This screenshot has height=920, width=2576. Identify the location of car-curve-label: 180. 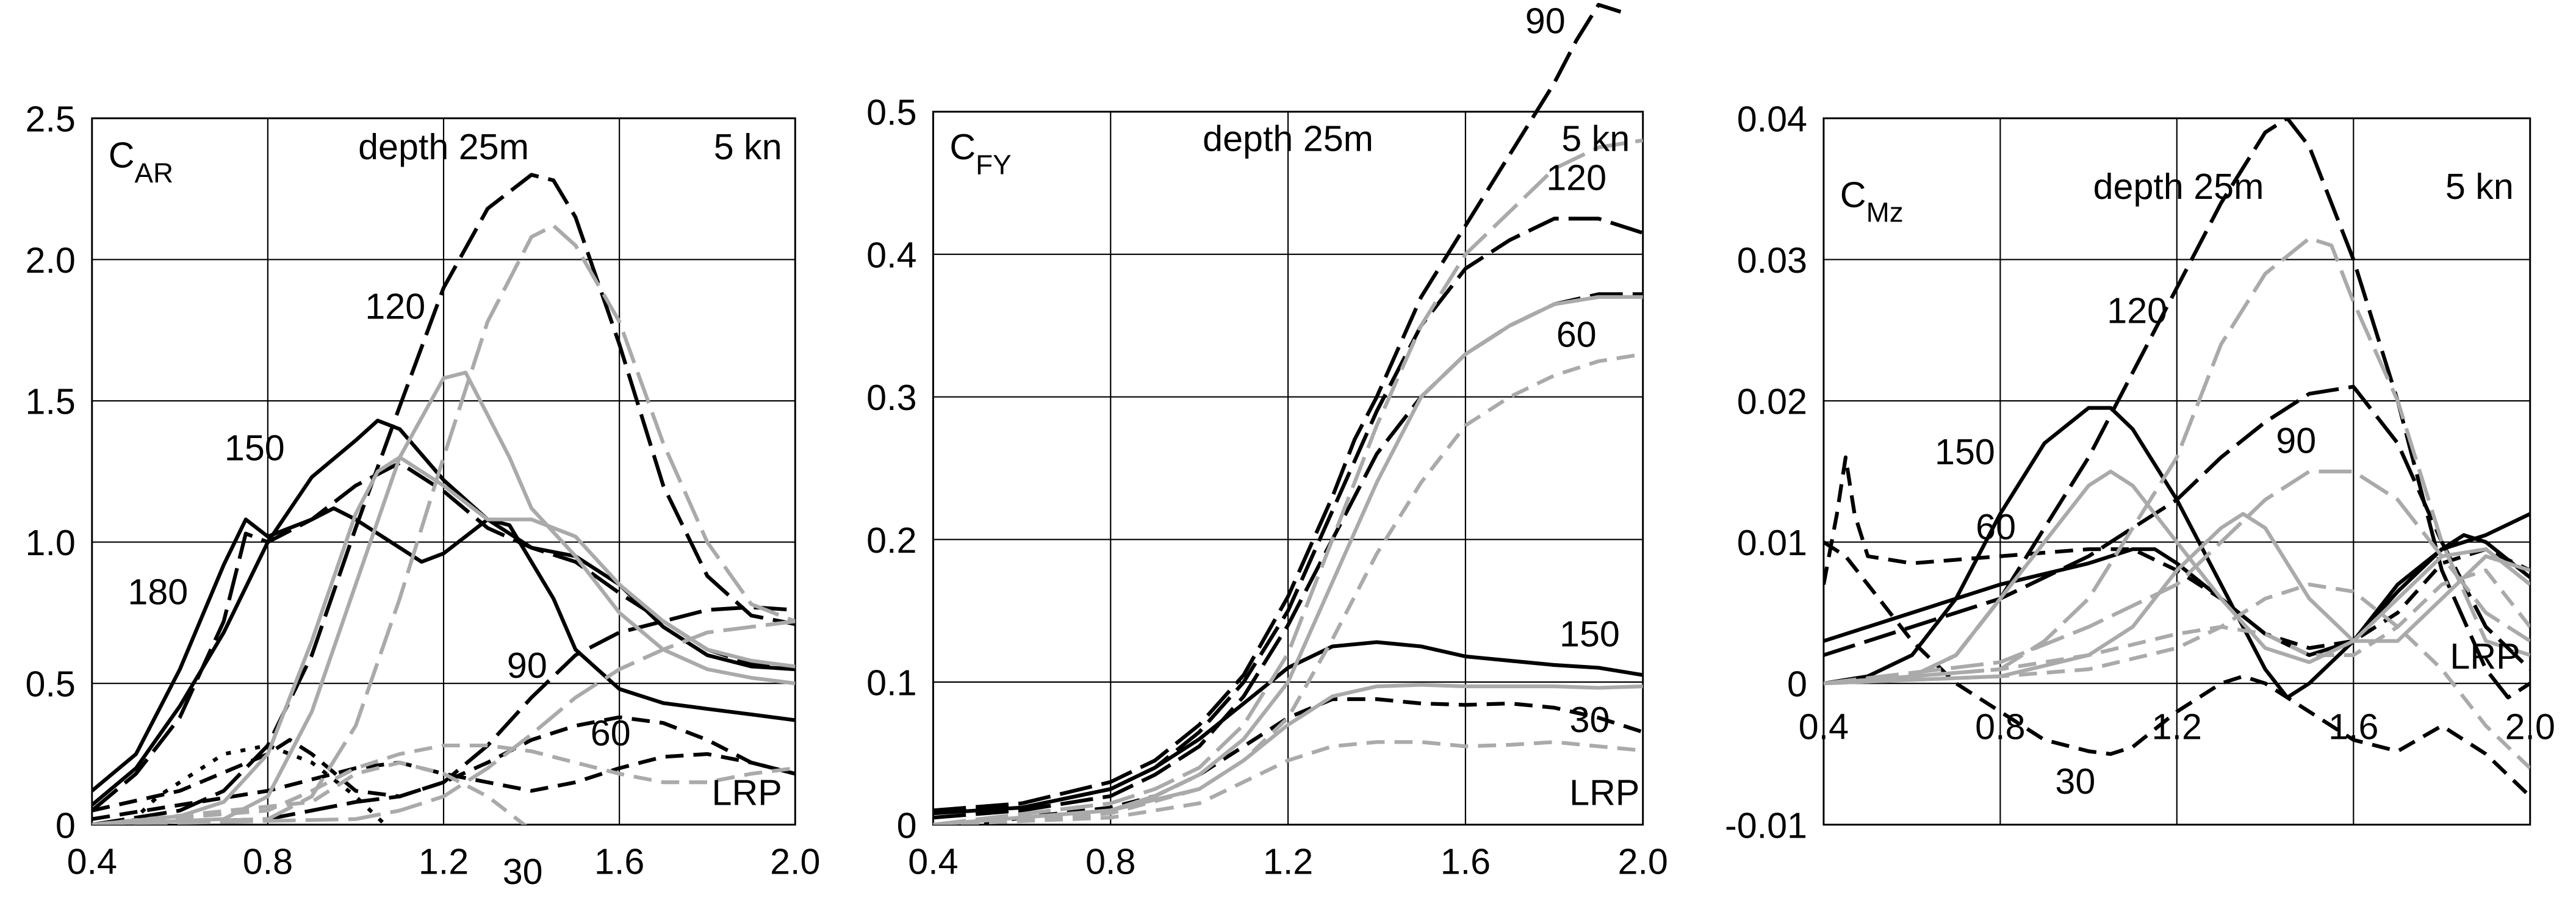
(158, 592).